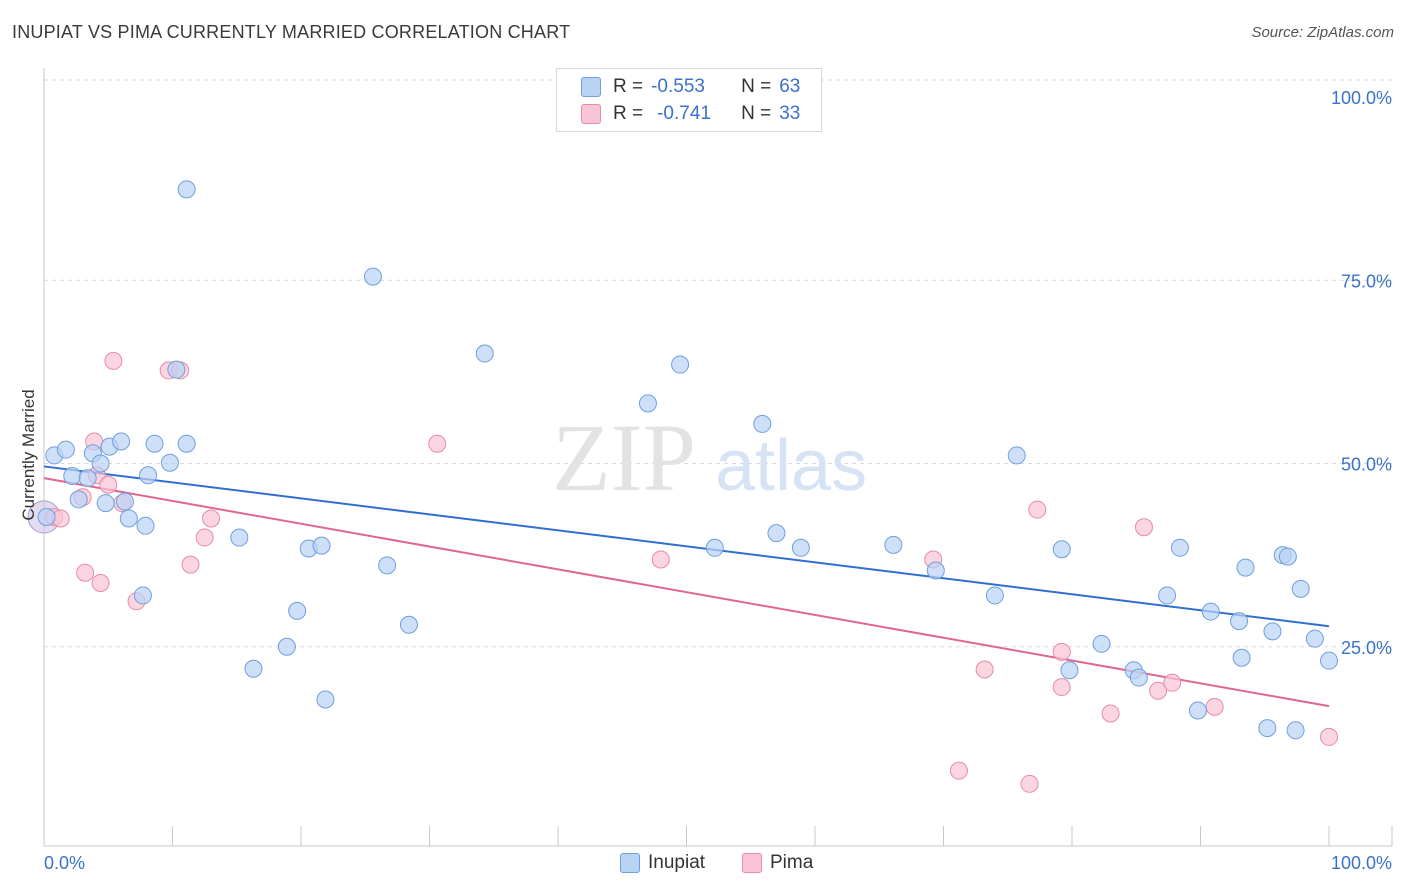 Image resolution: width=1406 pixels, height=892 pixels. What do you see at coordinates (591, 114) in the screenshot?
I see `pima-swatch` at bounding box center [591, 114].